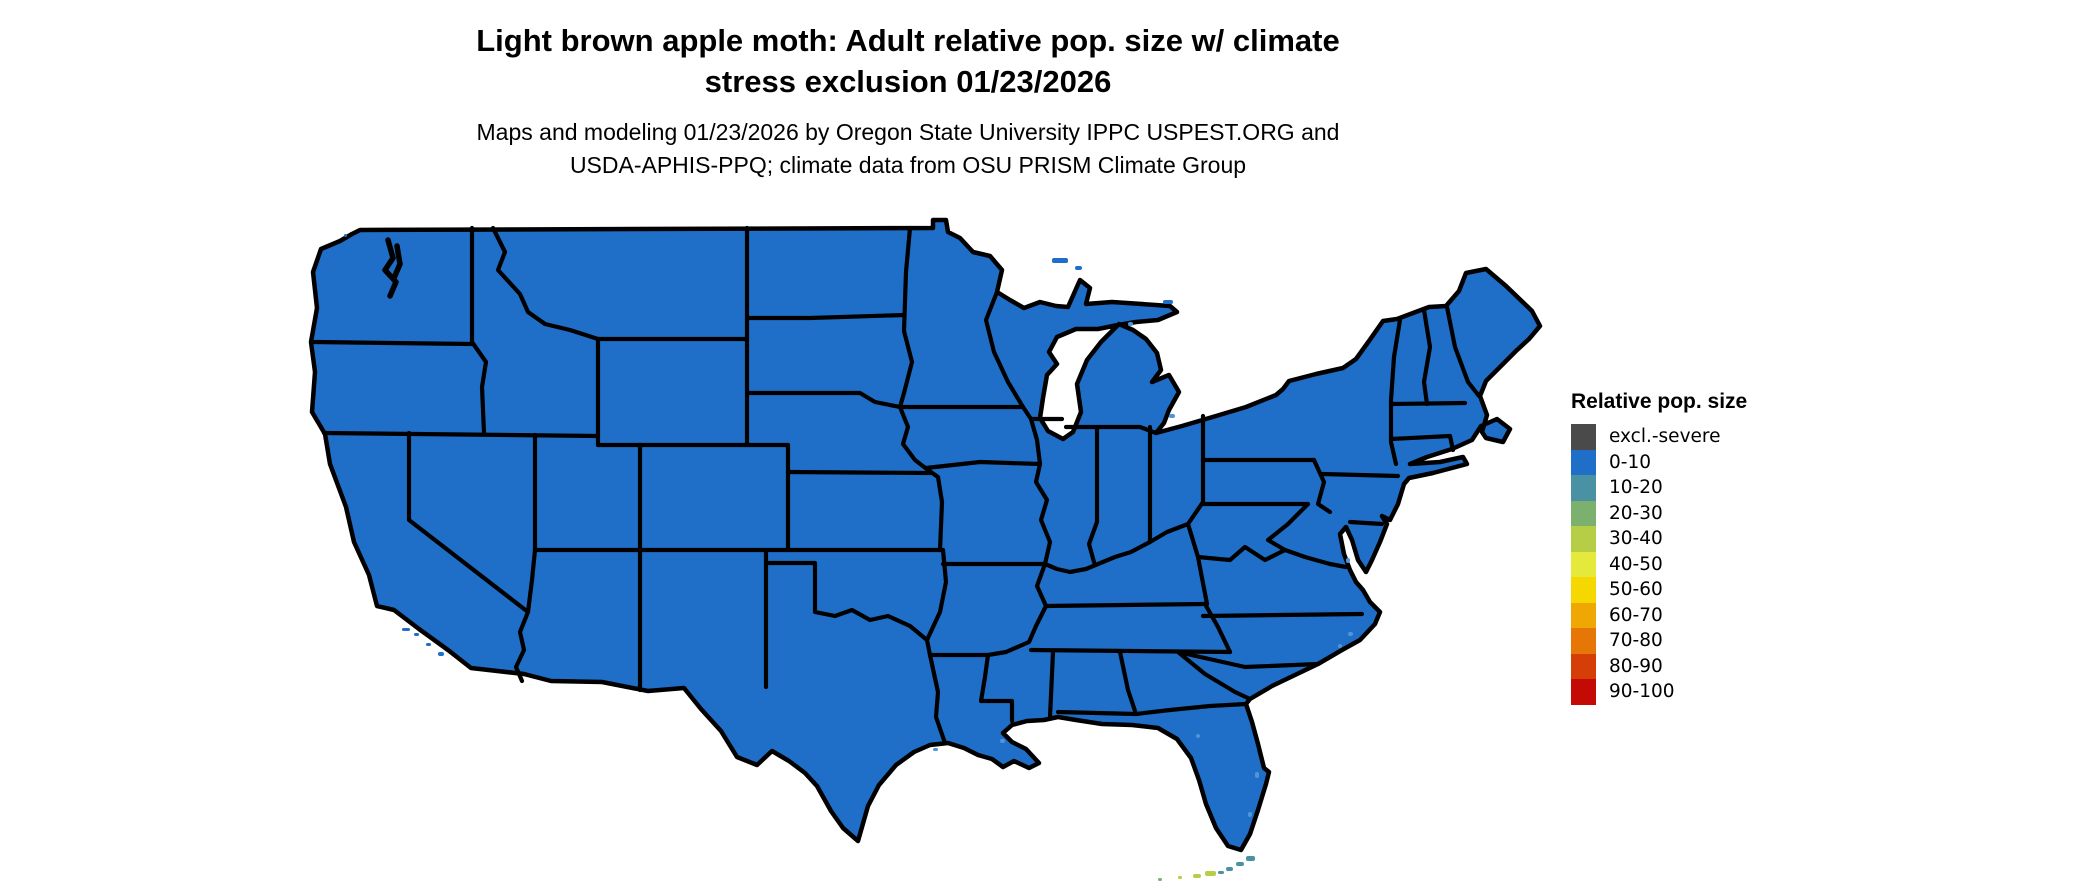  Describe the element at coordinates (1691, 615) in the screenshot. I see `legend-item-60-70: 60-70` at that location.